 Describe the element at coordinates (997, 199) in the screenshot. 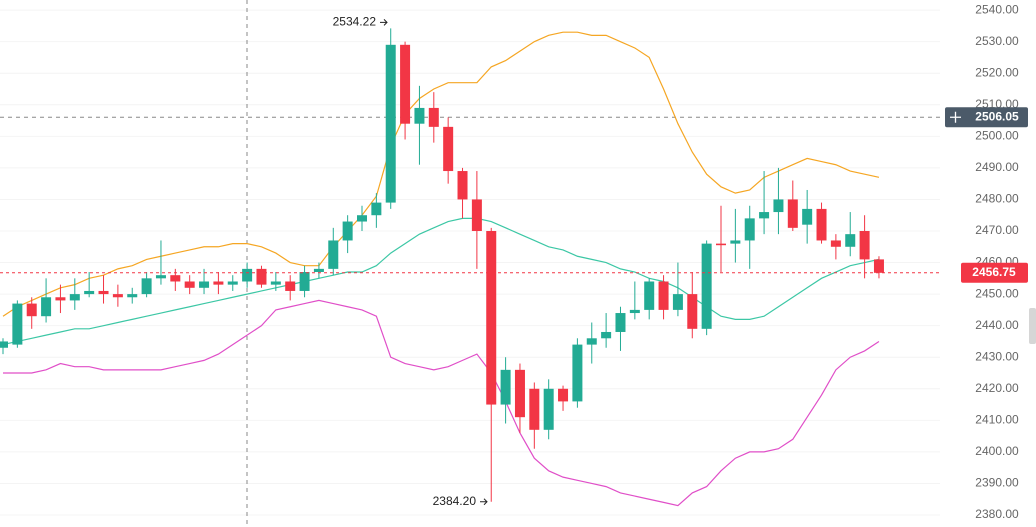

I see `y-tick-label: 2480.00` at that location.